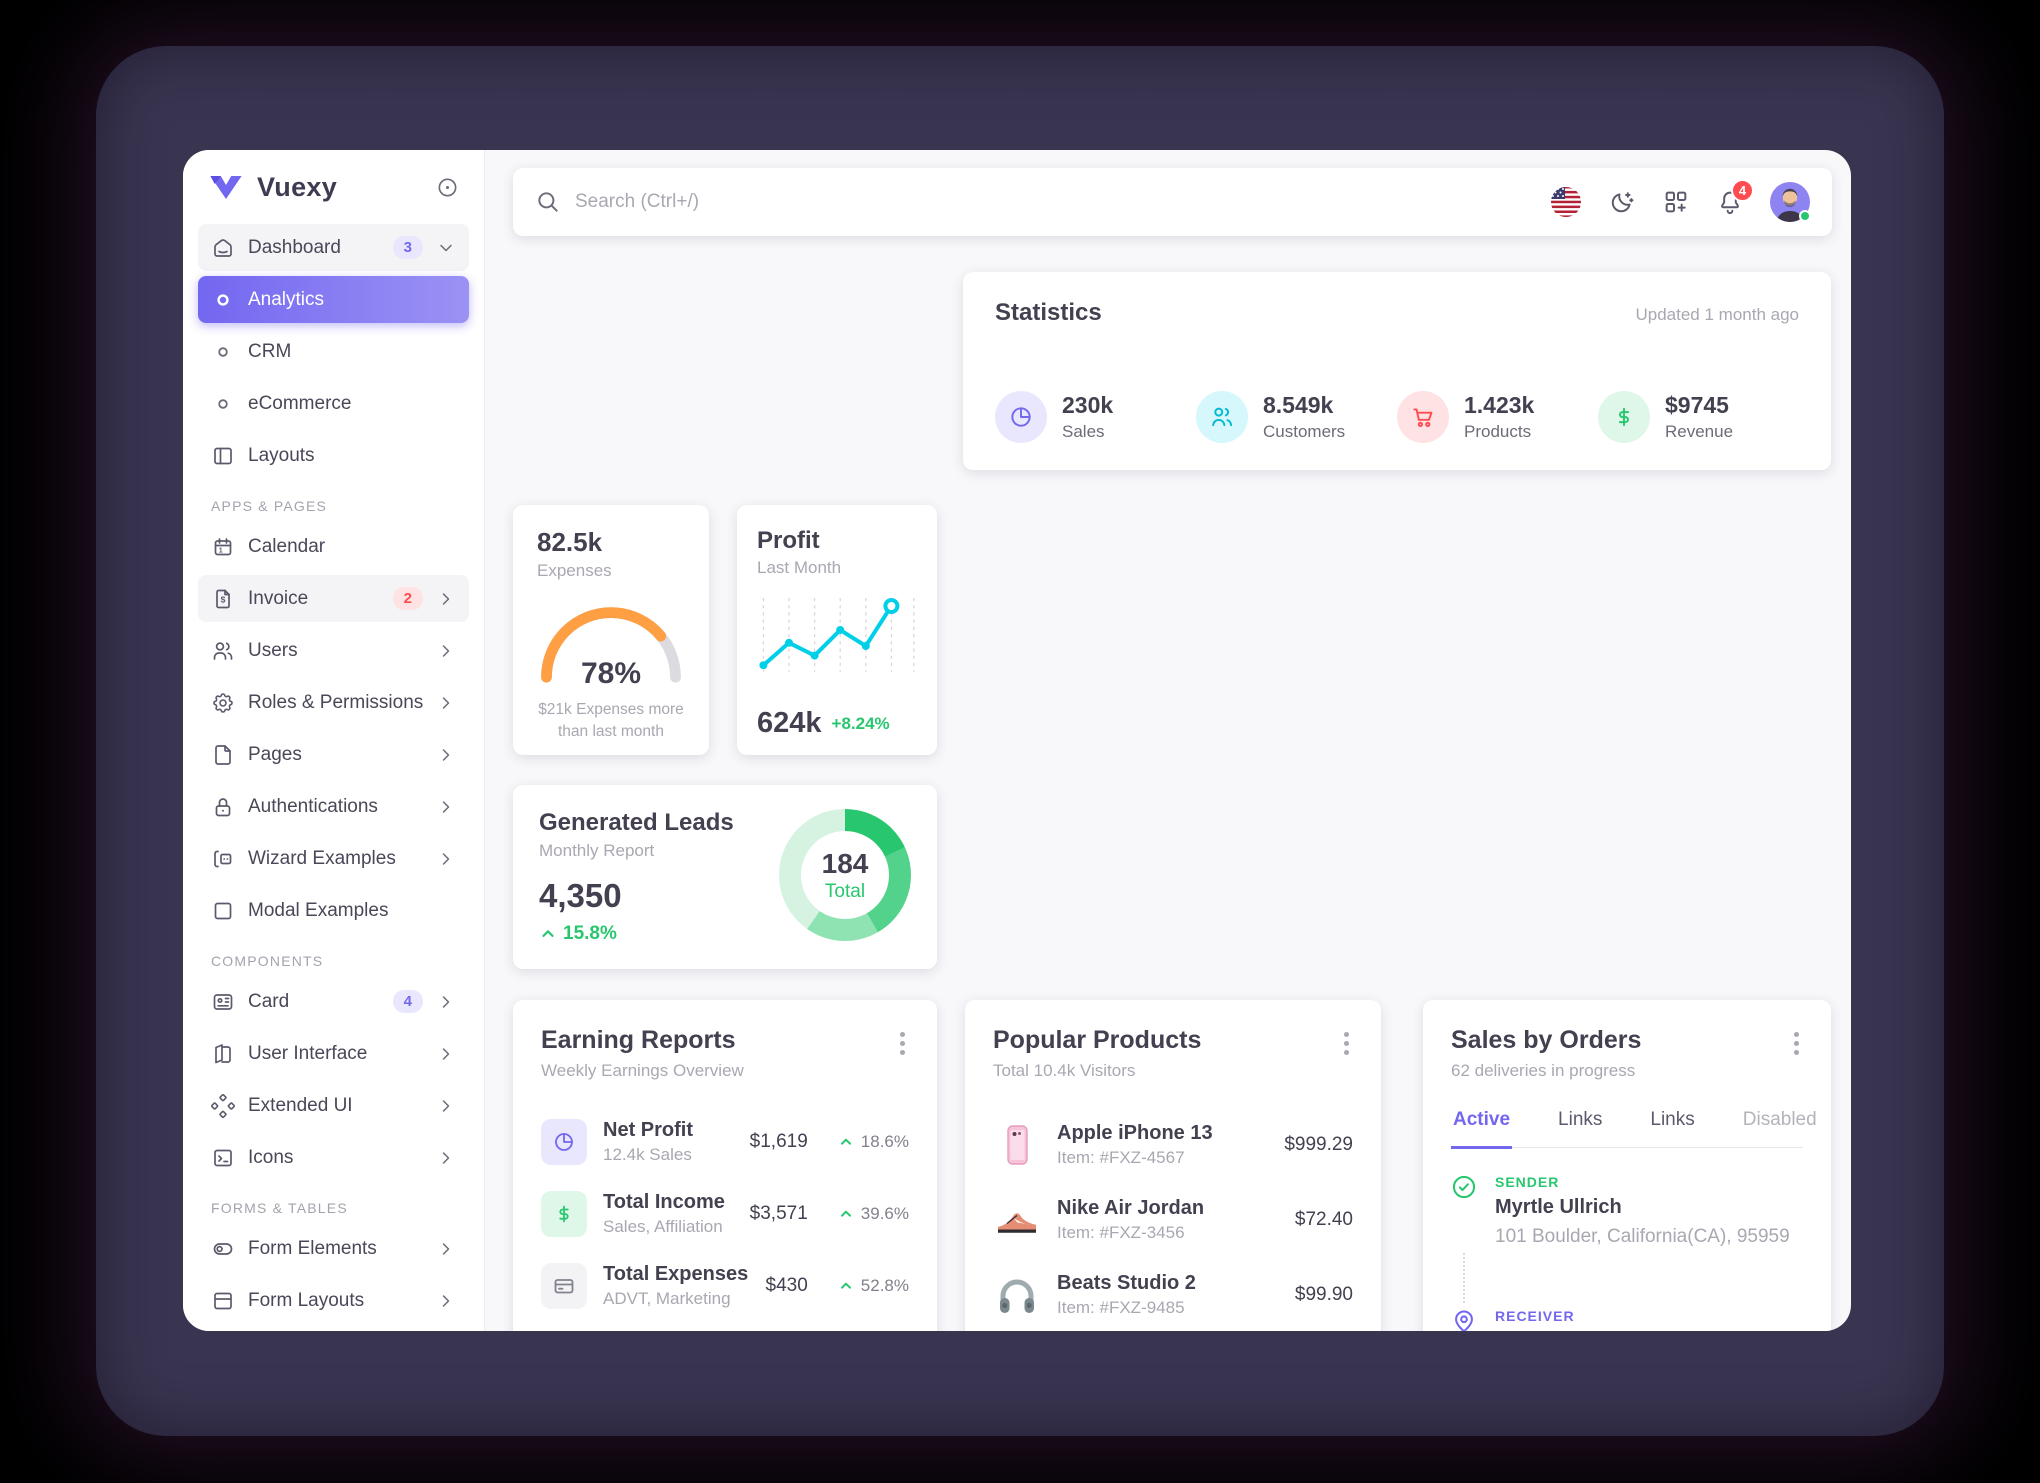 The height and width of the screenshot is (1483, 2040). I want to click on notification-count-badge: 4, so click(1742, 190).